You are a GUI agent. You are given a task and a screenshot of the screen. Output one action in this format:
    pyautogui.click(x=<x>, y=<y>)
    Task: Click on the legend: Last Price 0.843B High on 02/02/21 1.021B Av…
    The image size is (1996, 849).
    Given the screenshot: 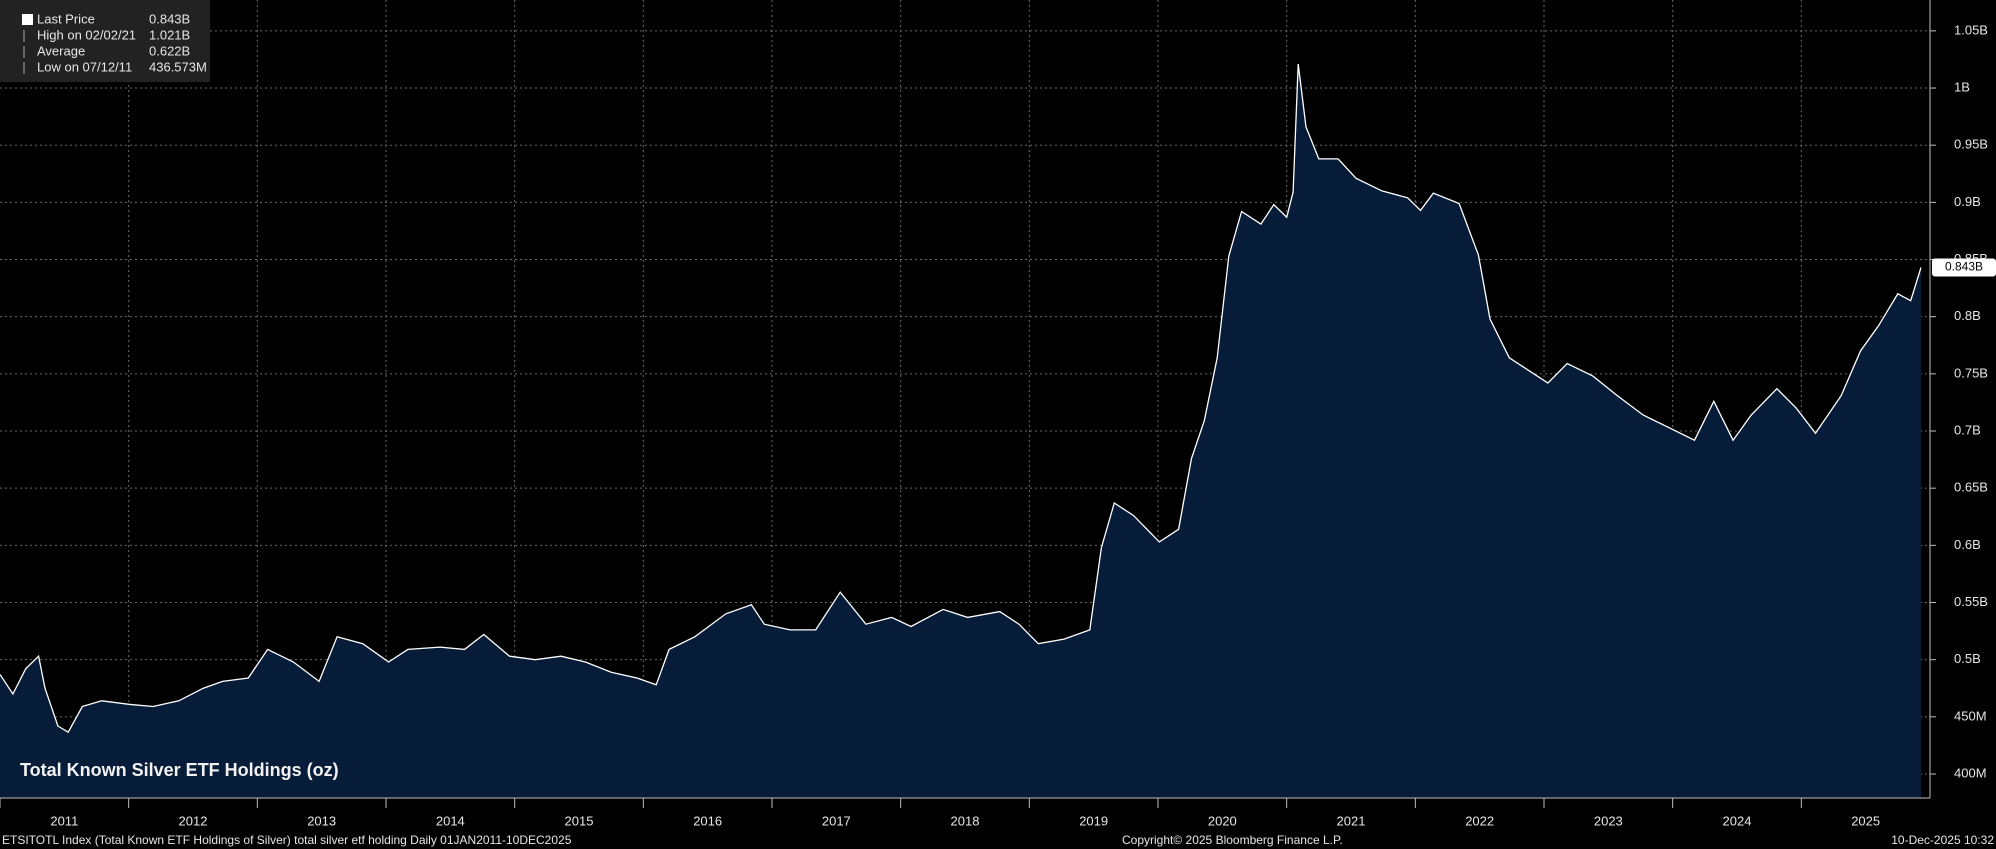 What is the action you would take?
    pyautogui.click(x=114, y=42)
    